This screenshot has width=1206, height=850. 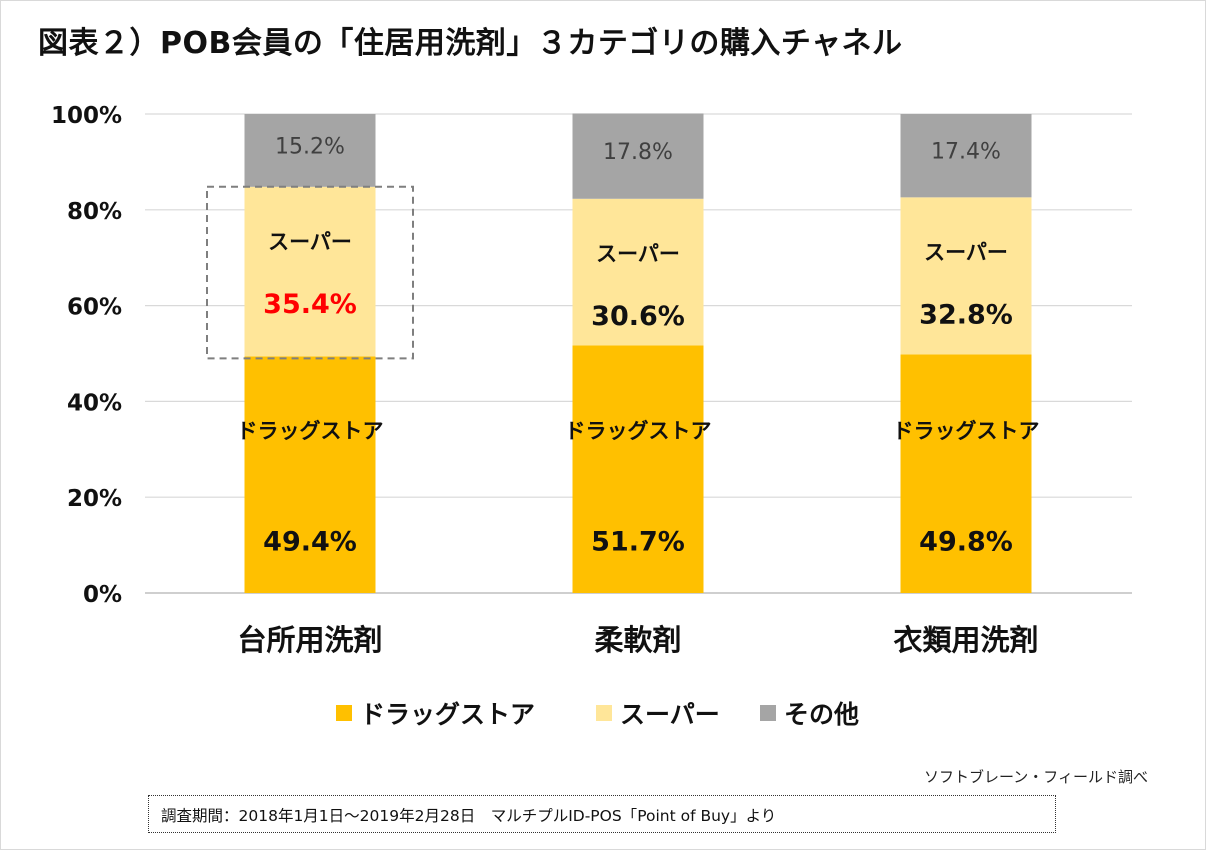 I want to click on data-label: 17.8%, so click(x=638, y=152).